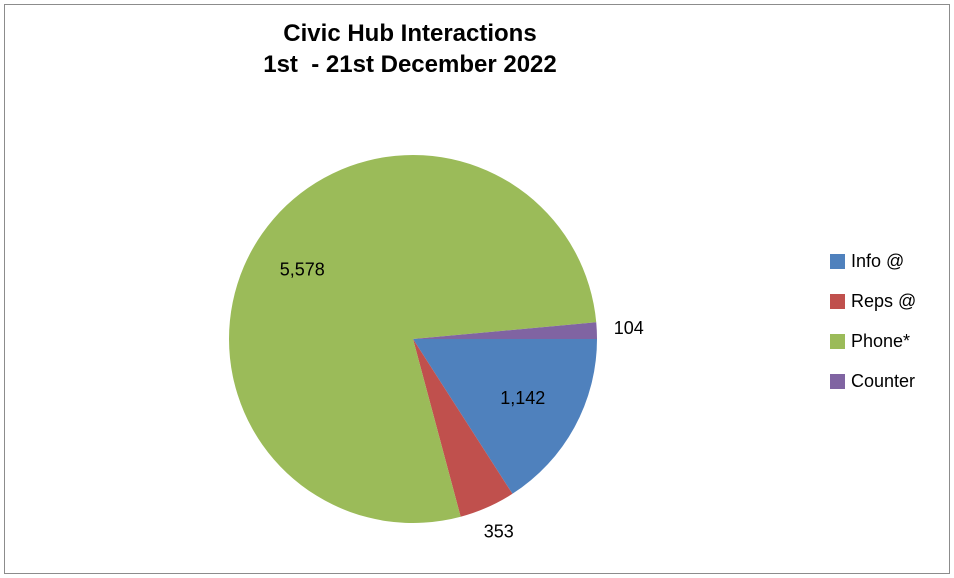 The width and height of the screenshot is (954, 578). I want to click on data-label-counter: 104, so click(629, 328).